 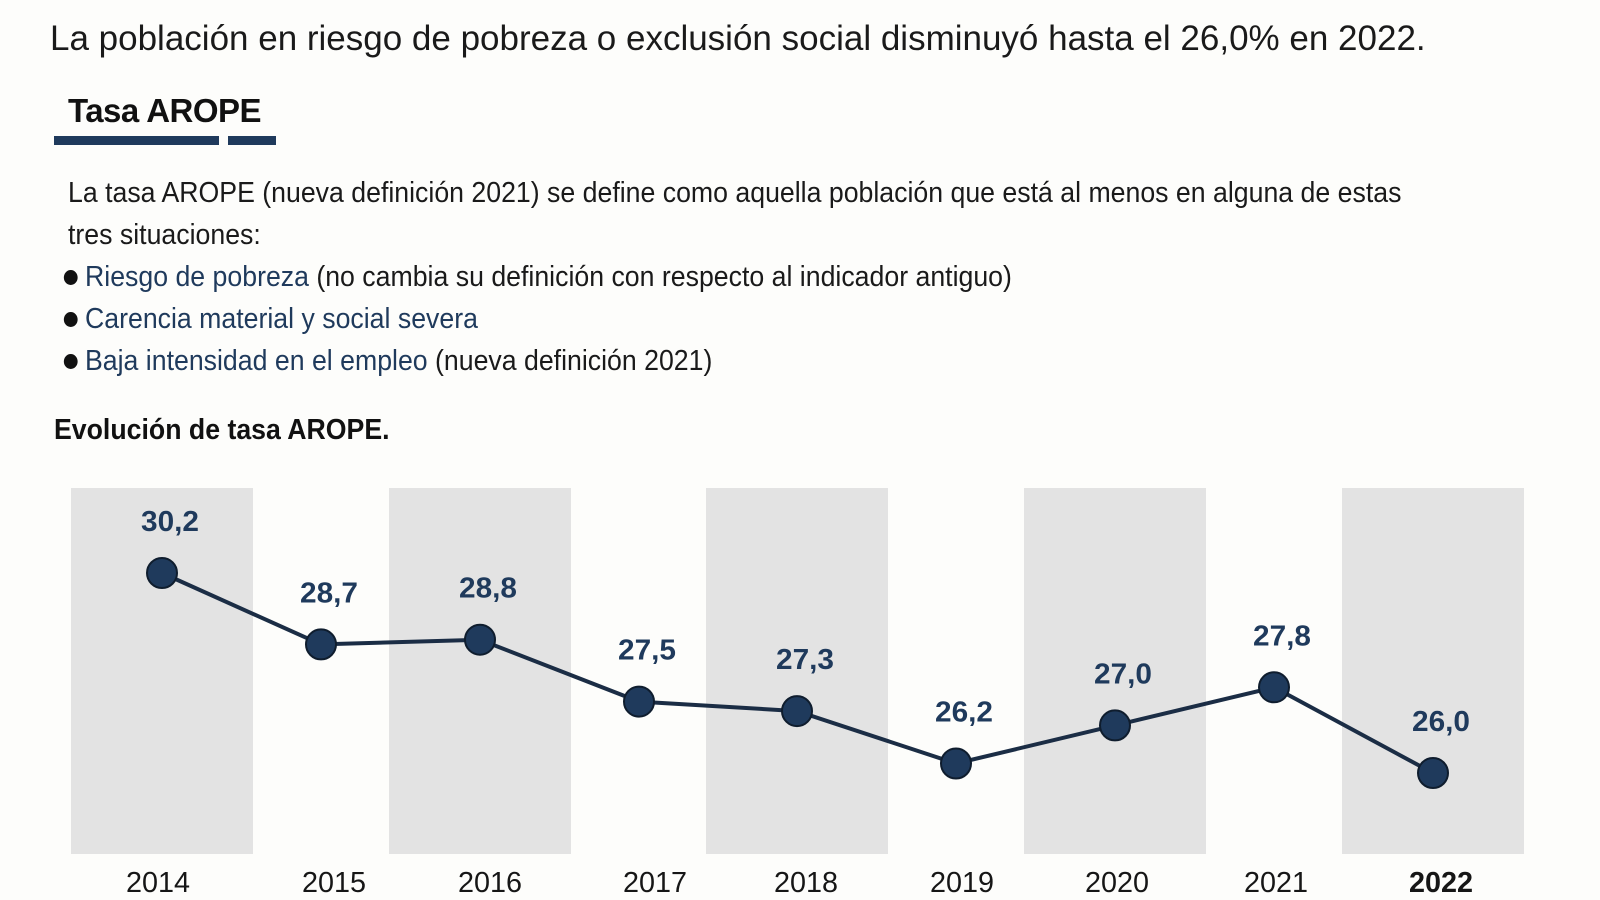 I want to click on year-label-2014: 2014, so click(x=158, y=883).